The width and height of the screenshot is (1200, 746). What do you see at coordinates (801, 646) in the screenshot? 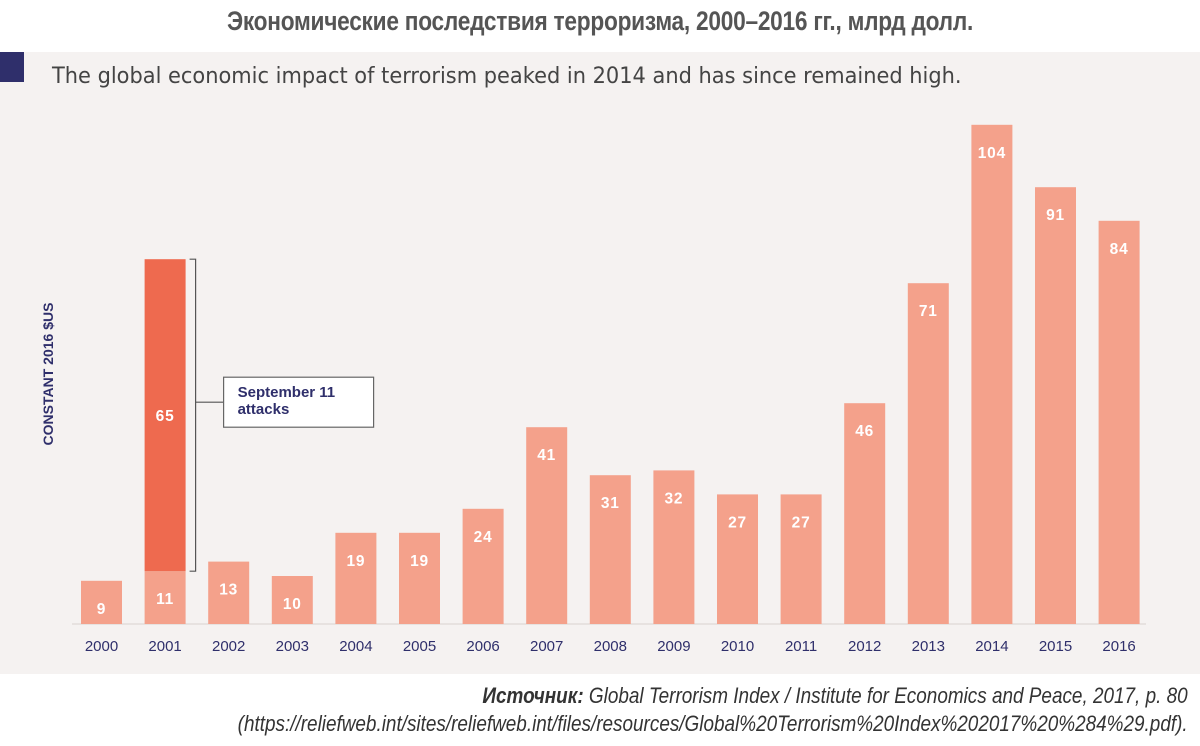
I see `x-tick-2011: 2011` at bounding box center [801, 646].